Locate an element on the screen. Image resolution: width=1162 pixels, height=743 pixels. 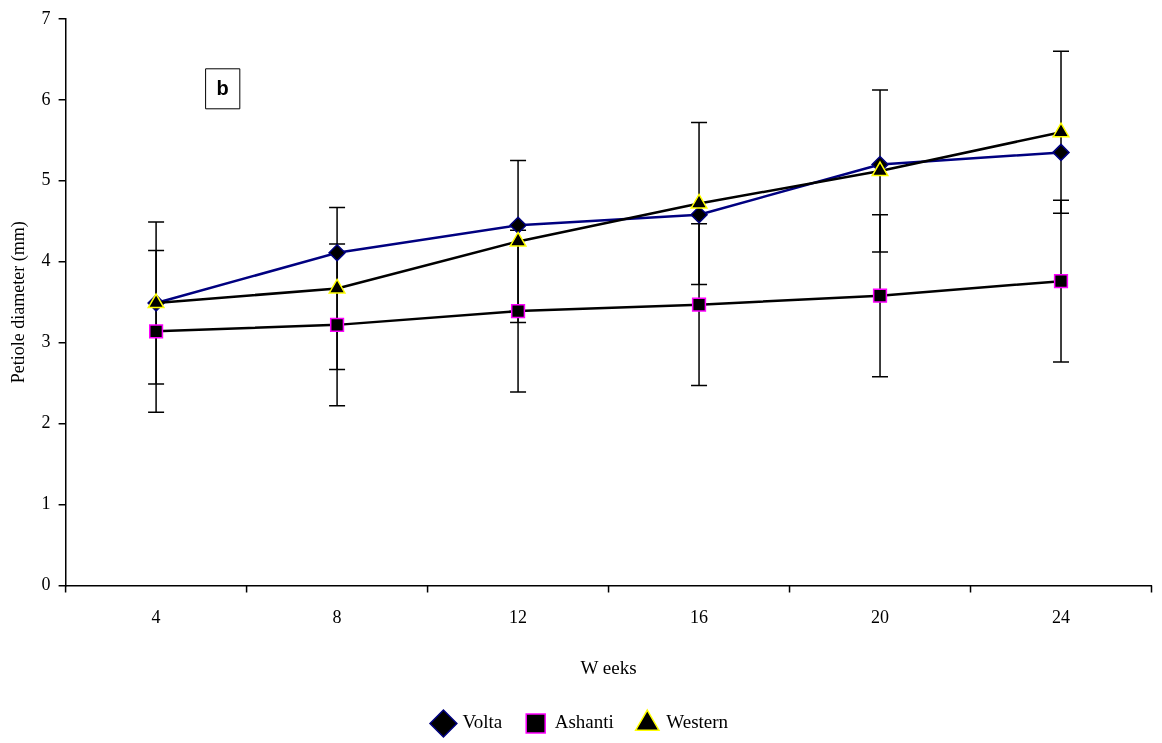
legend-label: Western is located at coordinates (697, 722).